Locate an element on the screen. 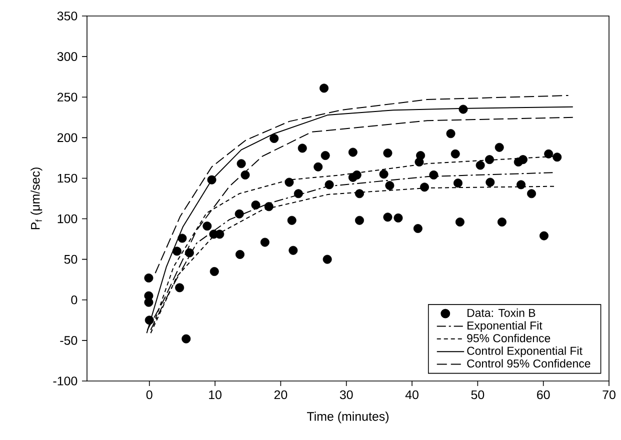 The height and width of the screenshot is (440, 621). x-tick-label: 0 is located at coordinates (149, 395).